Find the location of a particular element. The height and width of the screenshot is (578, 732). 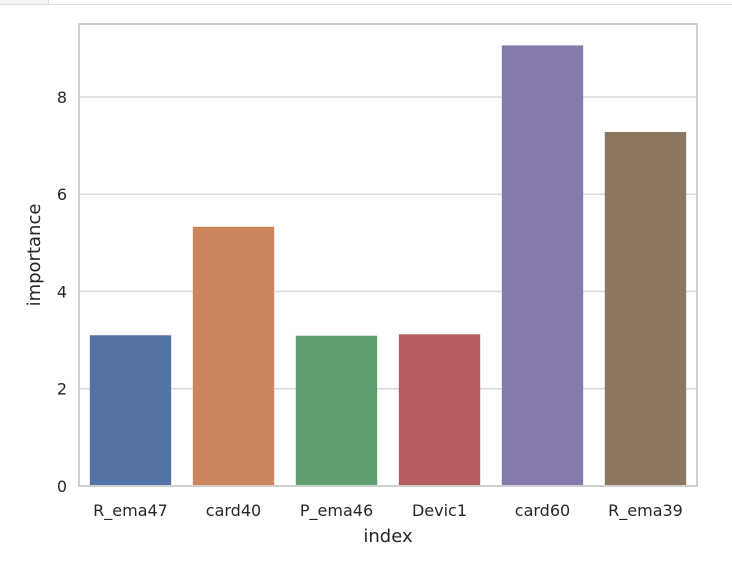

bar-r-ema47 is located at coordinates (130, 410).